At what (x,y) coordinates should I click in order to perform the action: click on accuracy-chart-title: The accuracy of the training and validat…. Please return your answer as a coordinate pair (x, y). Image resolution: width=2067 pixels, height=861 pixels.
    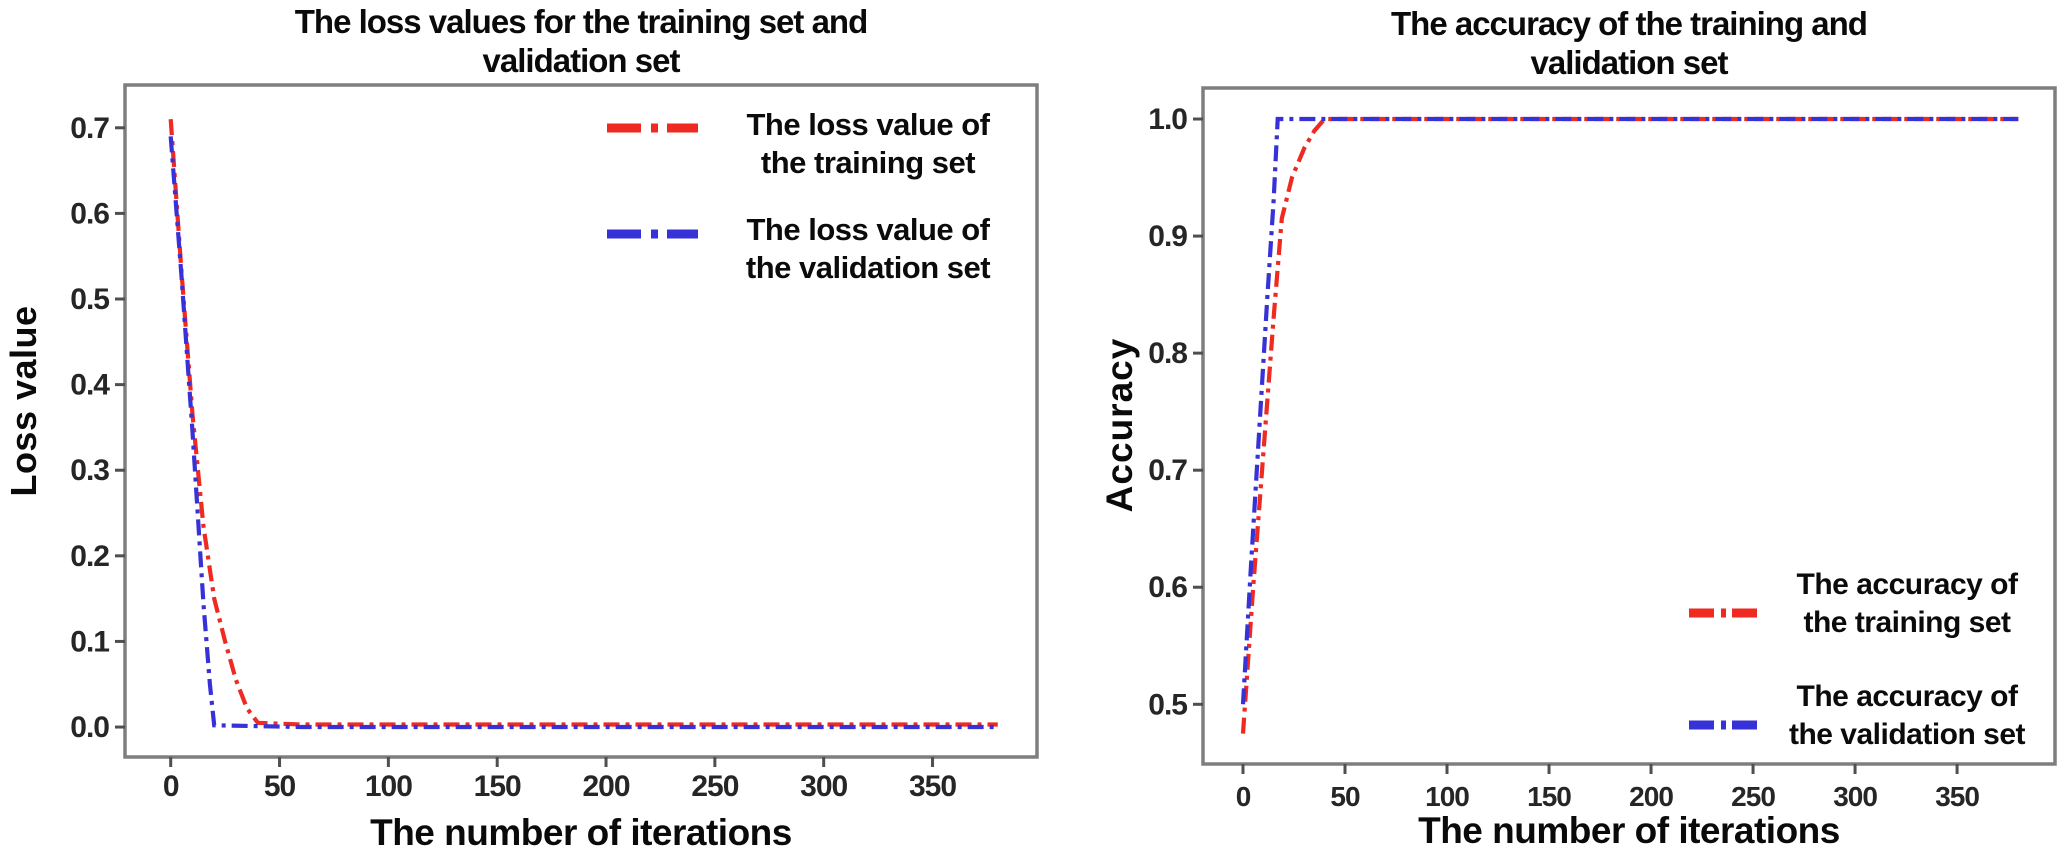
    Looking at the image, I should click on (1629, 43).